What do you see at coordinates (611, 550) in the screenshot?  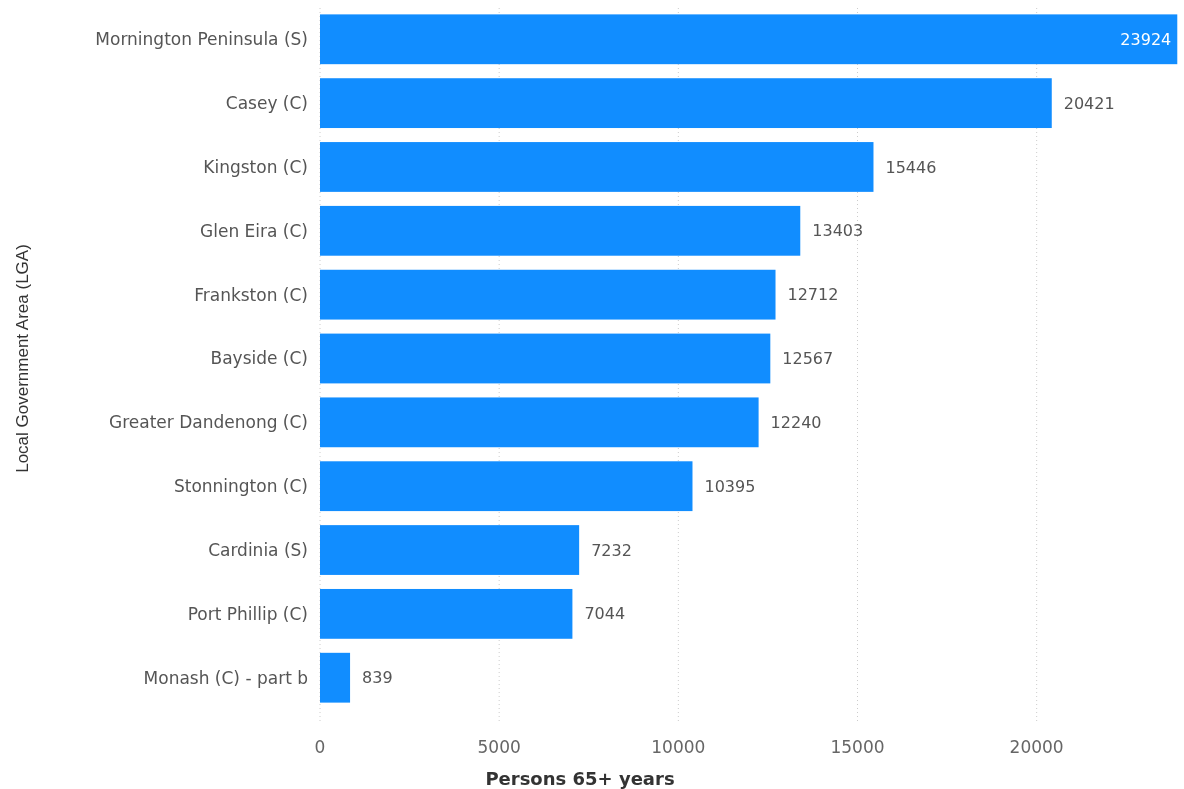 I see `data-label: 7232` at bounding box center [611, 550].